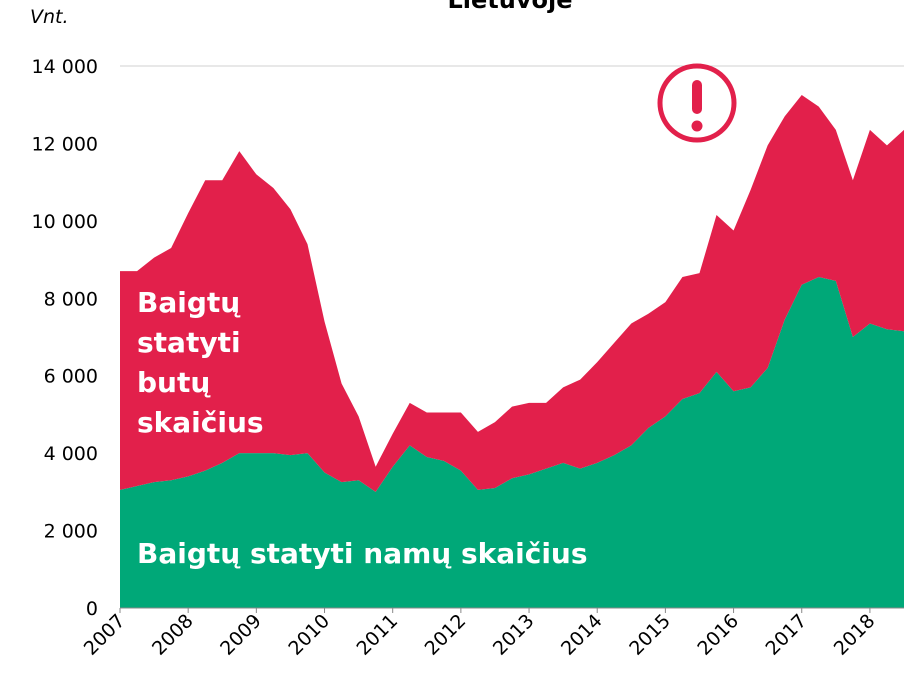 The height and width of the screenshot is (686, 904). Describe the element at coordinates (49, 17) in the screenshot. I see `y-unit: Vnt.` at that location.